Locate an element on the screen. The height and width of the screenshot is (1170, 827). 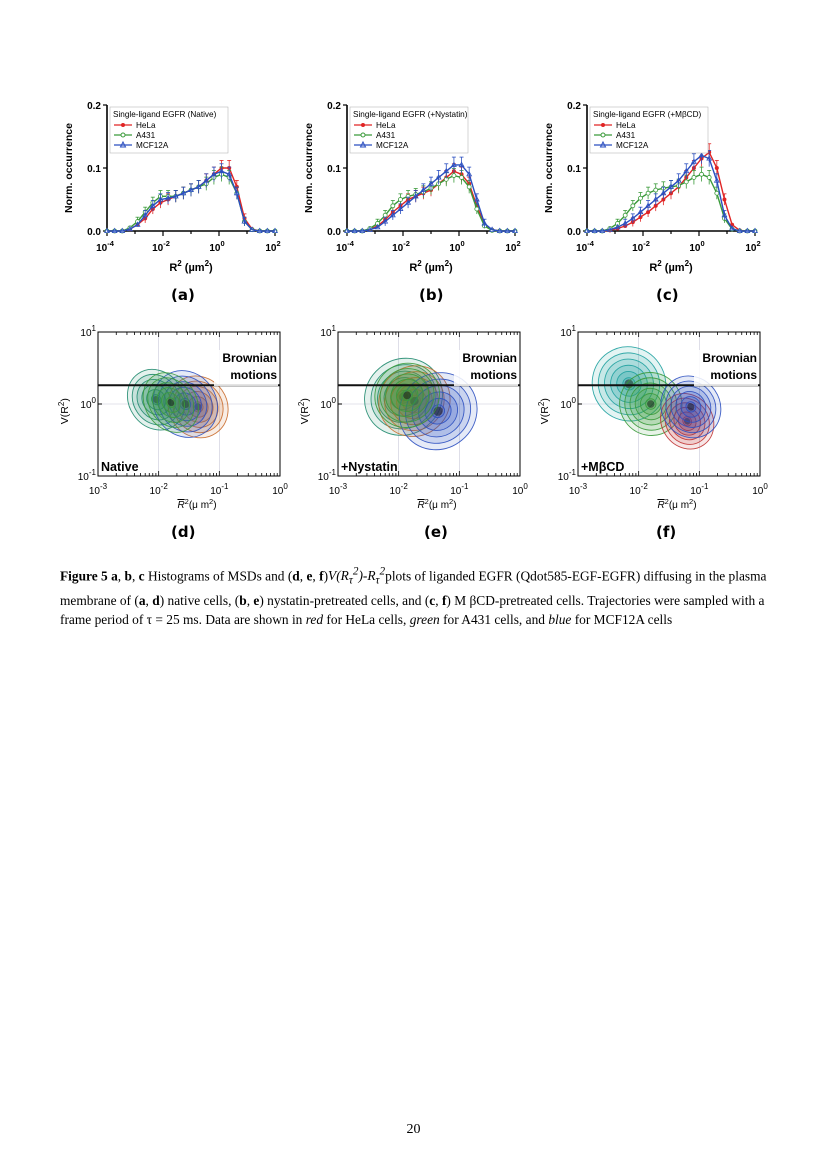
caption-formula: V(Rτ2)-Rτ2 is located at coordinates (356, 576).